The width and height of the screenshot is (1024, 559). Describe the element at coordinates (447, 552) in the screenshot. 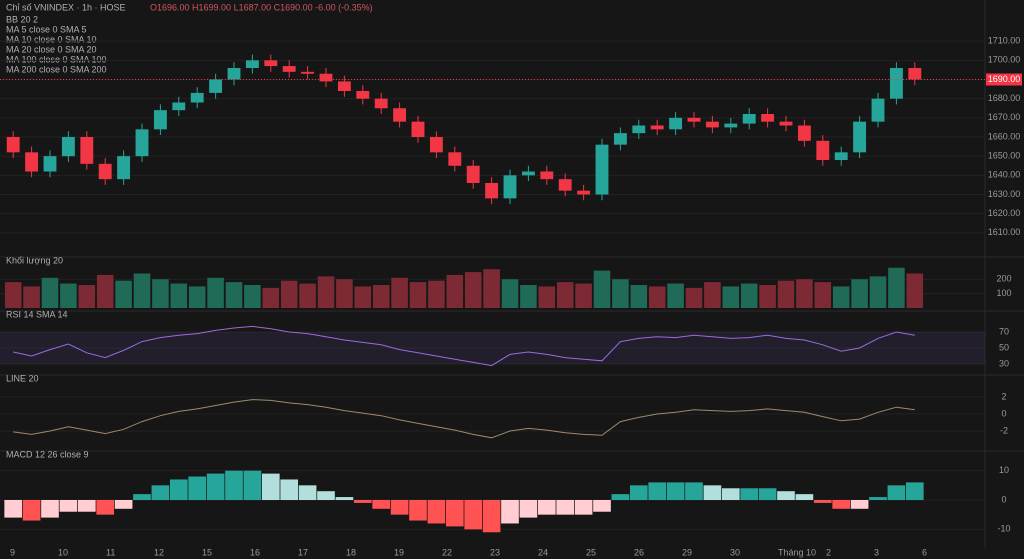

I see `time-label: 22` at that location.